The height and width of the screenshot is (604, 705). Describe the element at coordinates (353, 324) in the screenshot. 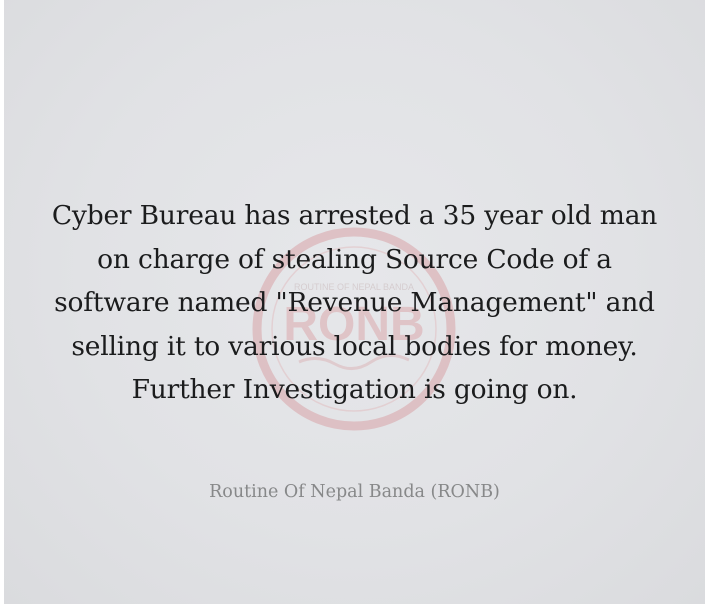

I see `watermark-text: RONB` at that location.